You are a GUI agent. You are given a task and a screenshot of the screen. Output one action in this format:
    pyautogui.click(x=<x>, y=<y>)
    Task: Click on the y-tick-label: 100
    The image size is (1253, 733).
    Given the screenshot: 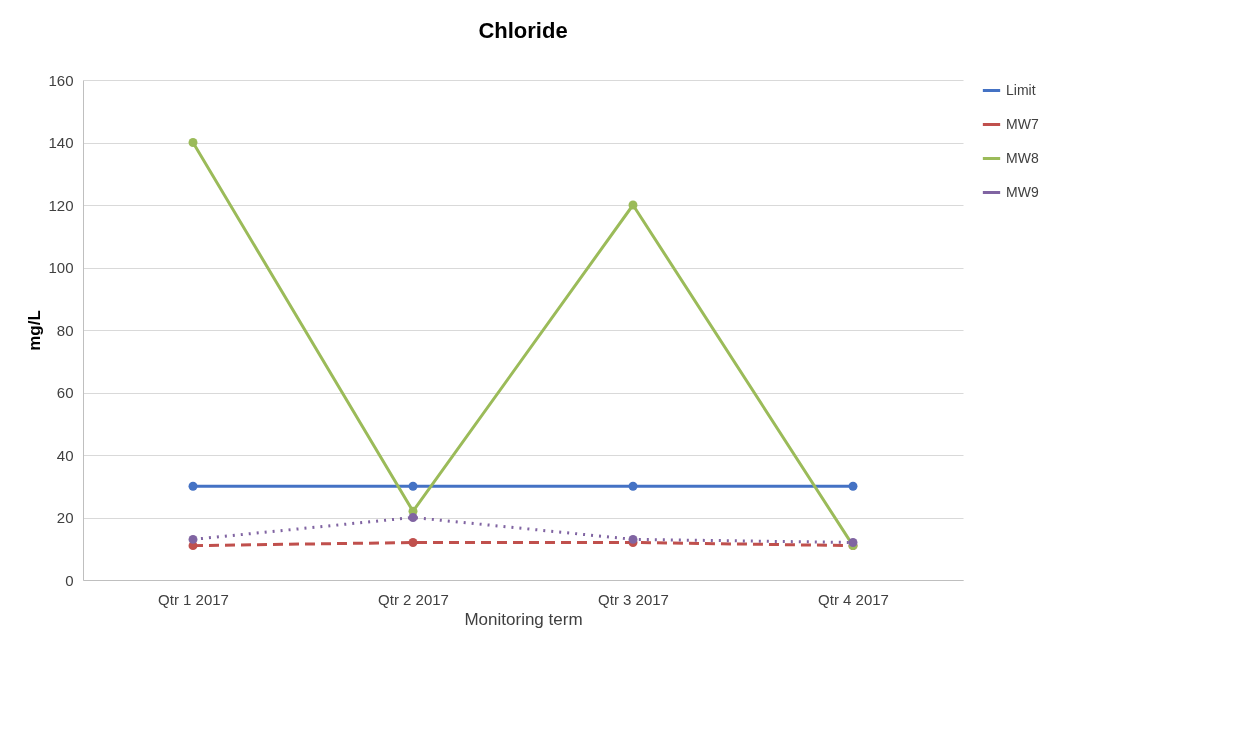 What is the action you would take?
    pyautogui.click(x=61, y=267)
    